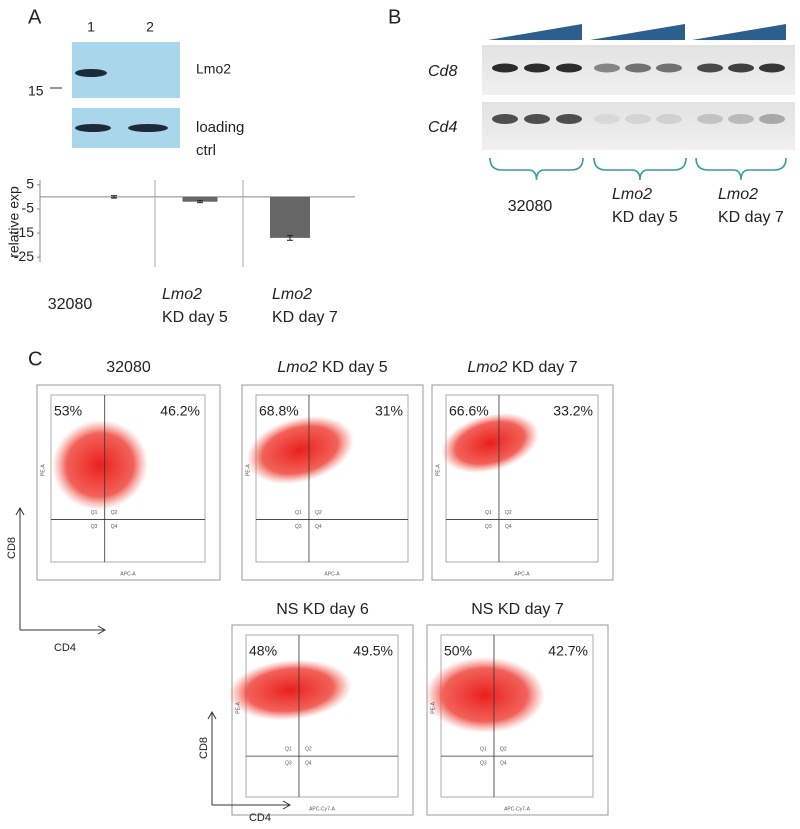 The height and width of the screenshot is (829, 800). Describe the element at coordinates (638, 126) in the screenshot. I see `gel` at that location.